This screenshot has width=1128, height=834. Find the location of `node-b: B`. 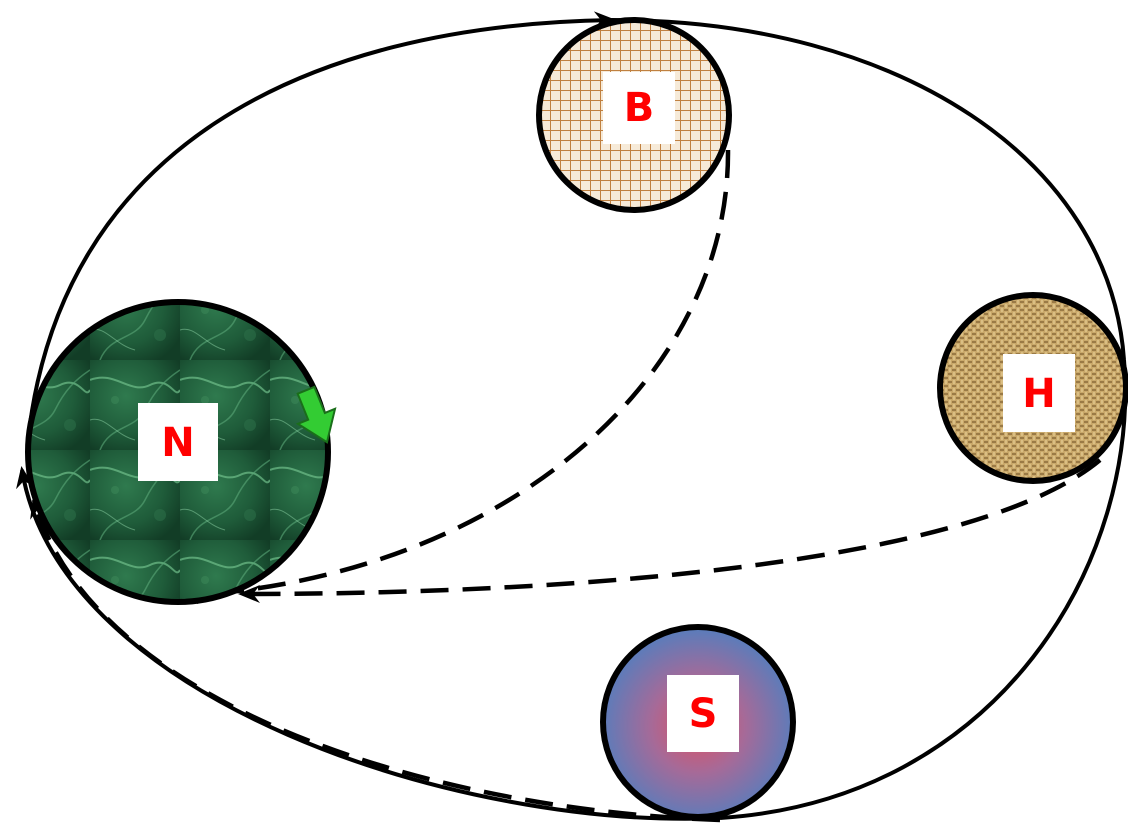

node-b: B is located at coordinates (634, 115).